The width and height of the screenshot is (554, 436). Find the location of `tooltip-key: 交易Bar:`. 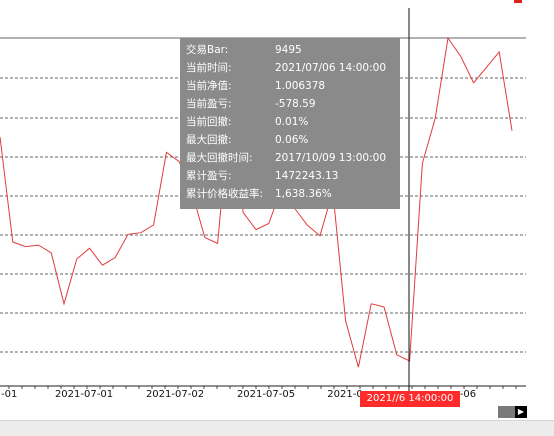

tooltip-key: 交易Bar: is located at coordinates (207, 50).